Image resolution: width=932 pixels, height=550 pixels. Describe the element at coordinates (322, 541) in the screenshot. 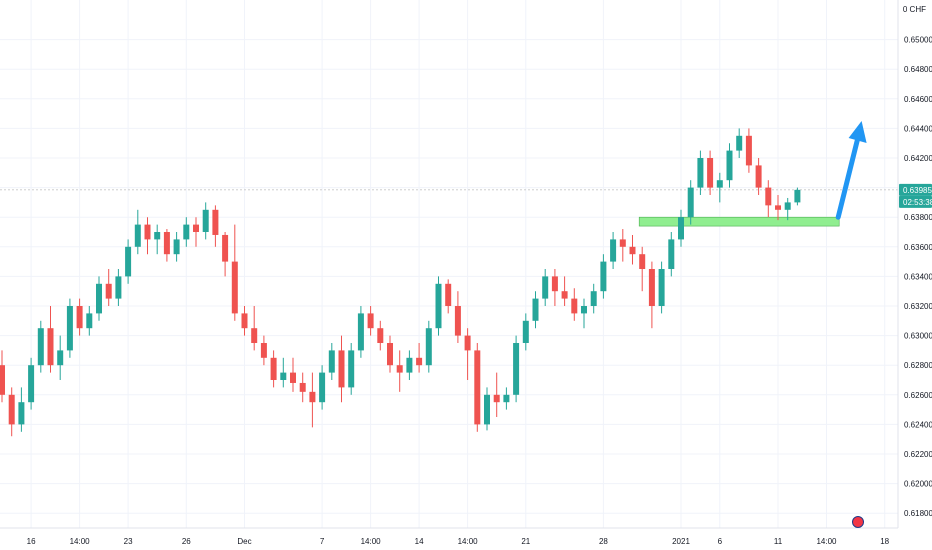

I see `time-tick-label: 7` at that location.